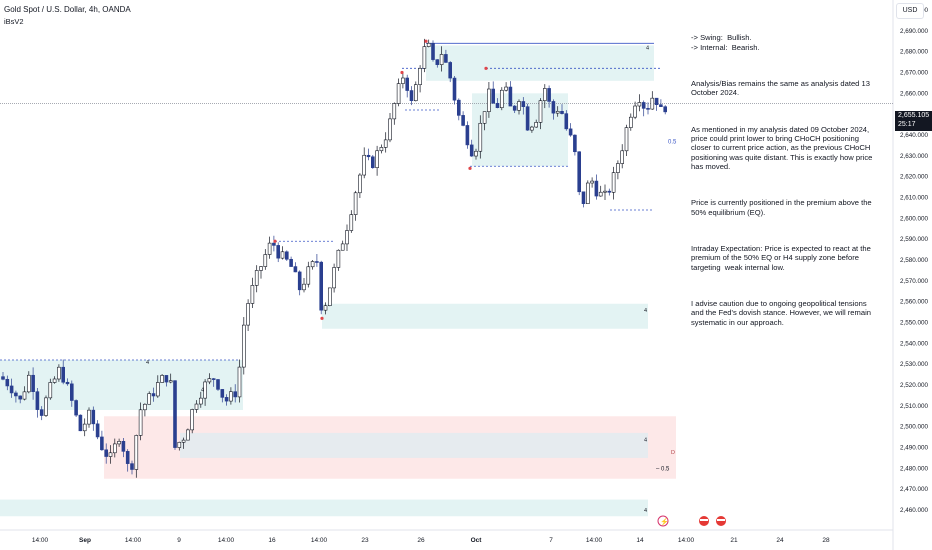 The height and width of the screenshot is (550, 932). Describe the element at coordinates (734, 540) in the screenshot. I see `x-tick-label: 21` at that location.